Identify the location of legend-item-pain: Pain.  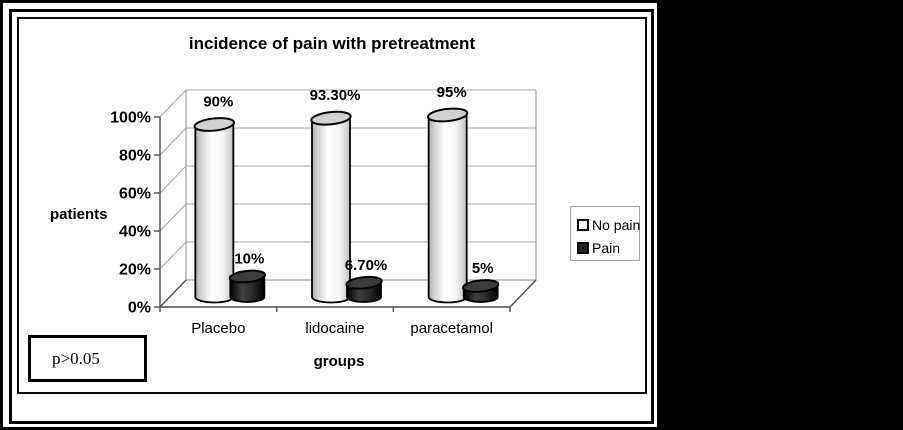
(608, 247).